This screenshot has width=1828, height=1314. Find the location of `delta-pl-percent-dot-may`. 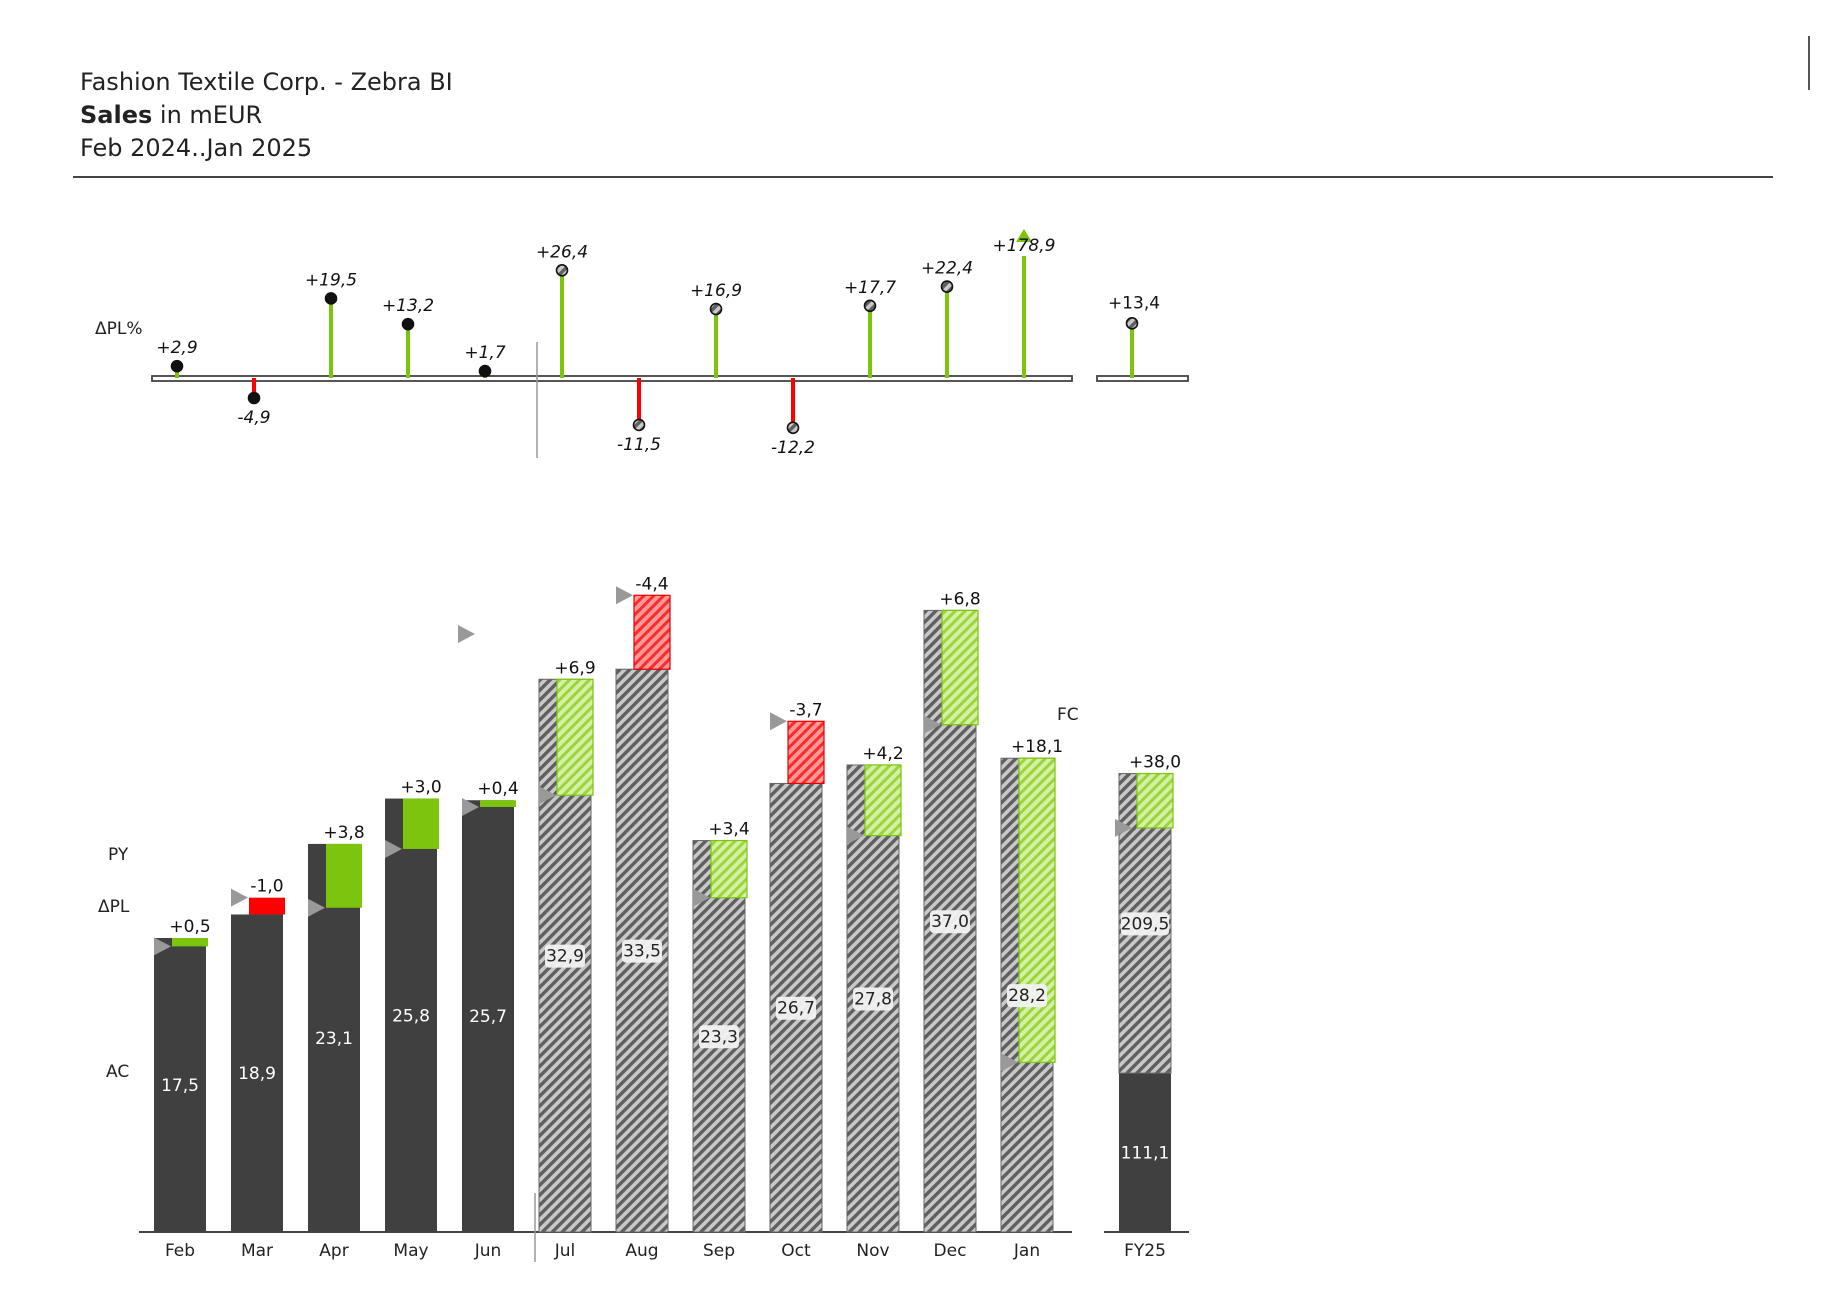

delta-pl-percent-dot-may is located at coordinates (408, 324).